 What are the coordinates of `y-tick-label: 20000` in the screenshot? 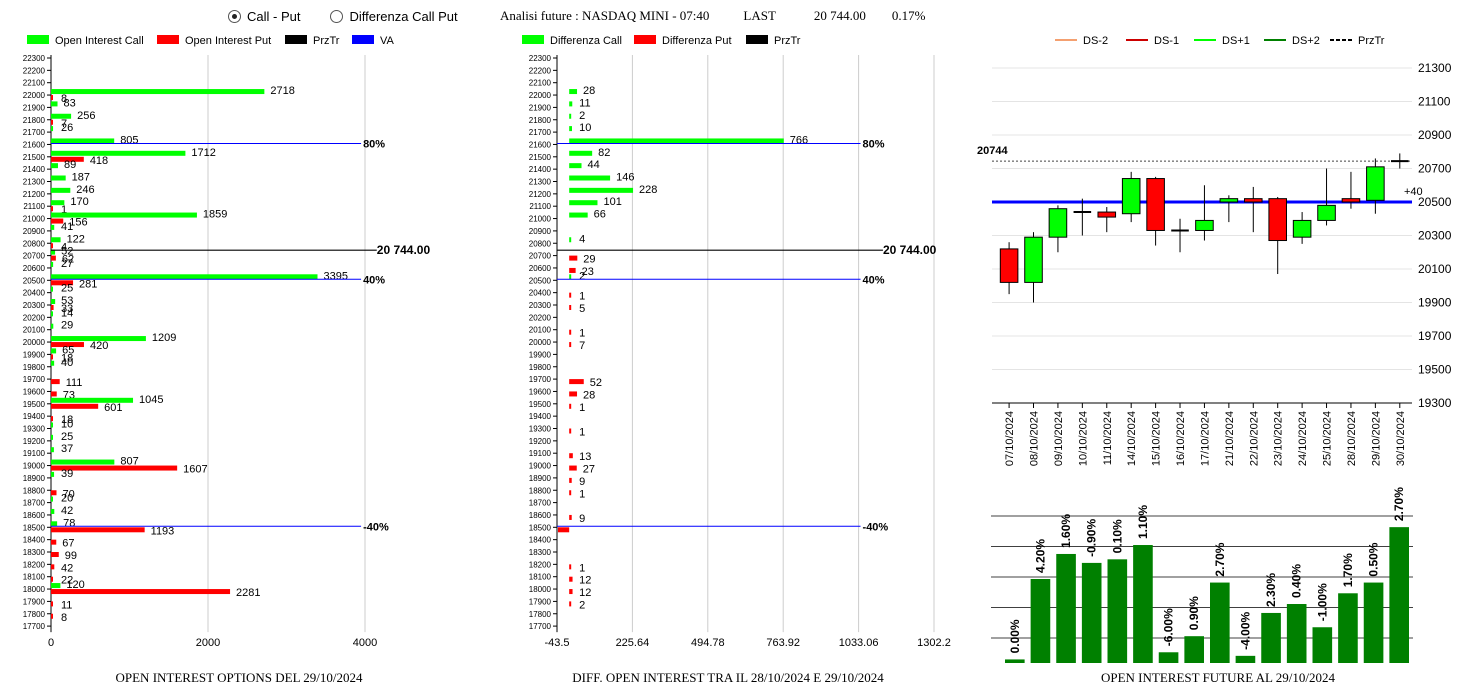 It's located at (540, 342).